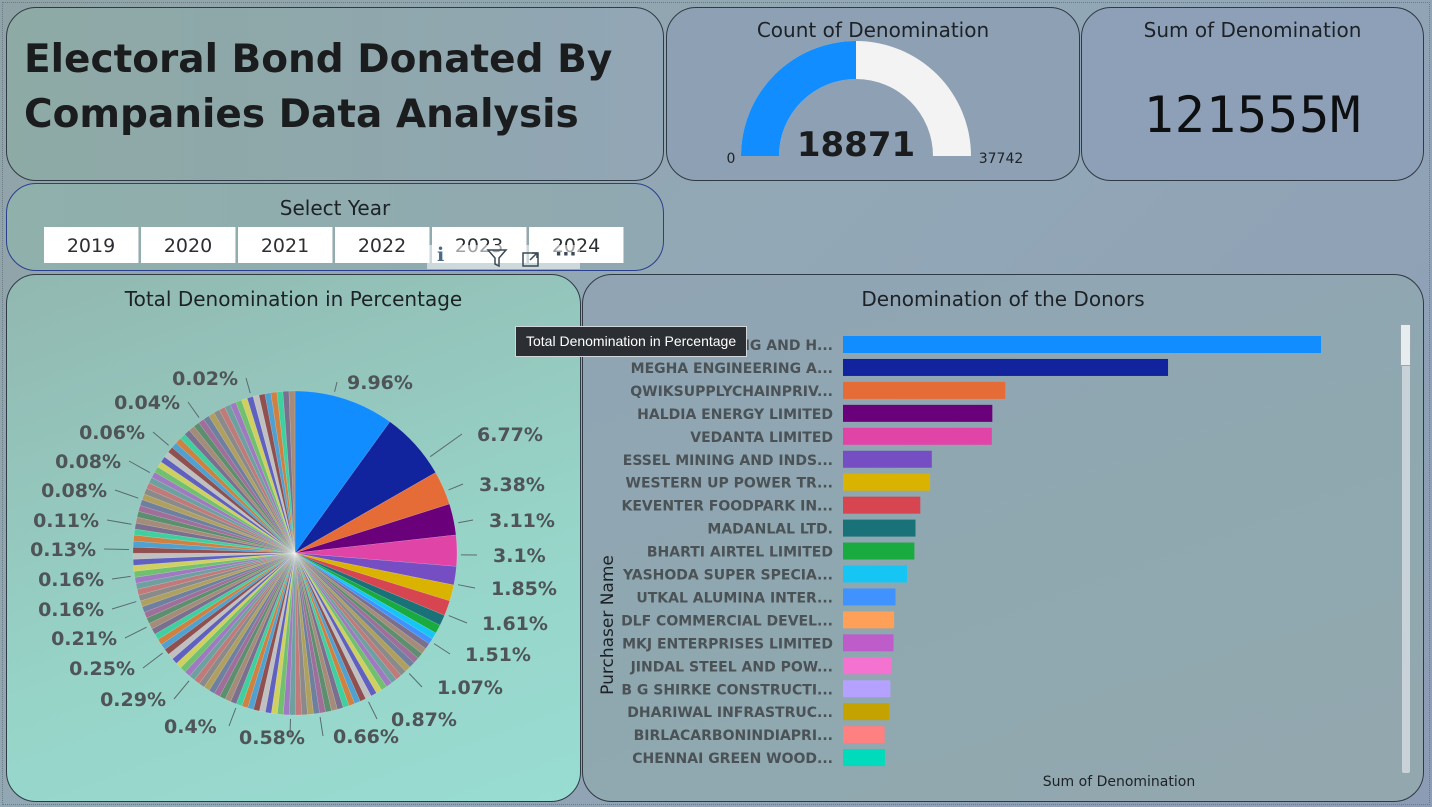 The height and width of the screenshot is (807, 1432). What do you see at coordinates (441, 255) in the screenshot?
I see `info-icon: i` at bounding box center [441, 255].